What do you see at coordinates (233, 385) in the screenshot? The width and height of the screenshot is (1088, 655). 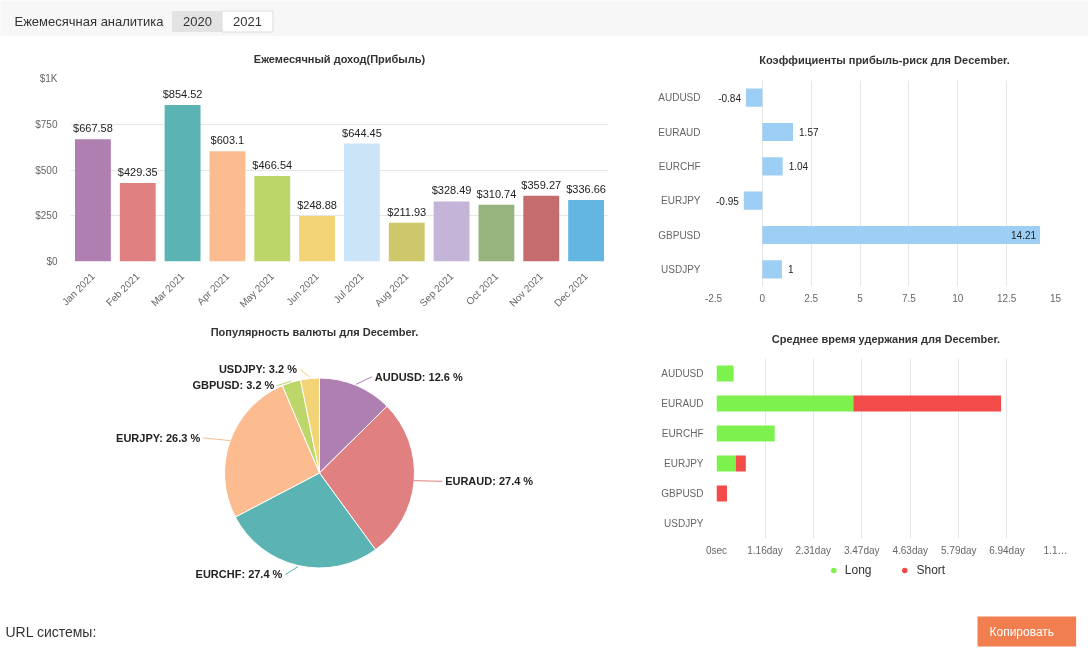 I see `data-label: GBPUSD: 3.2 %` at bounding box center [233, 385].